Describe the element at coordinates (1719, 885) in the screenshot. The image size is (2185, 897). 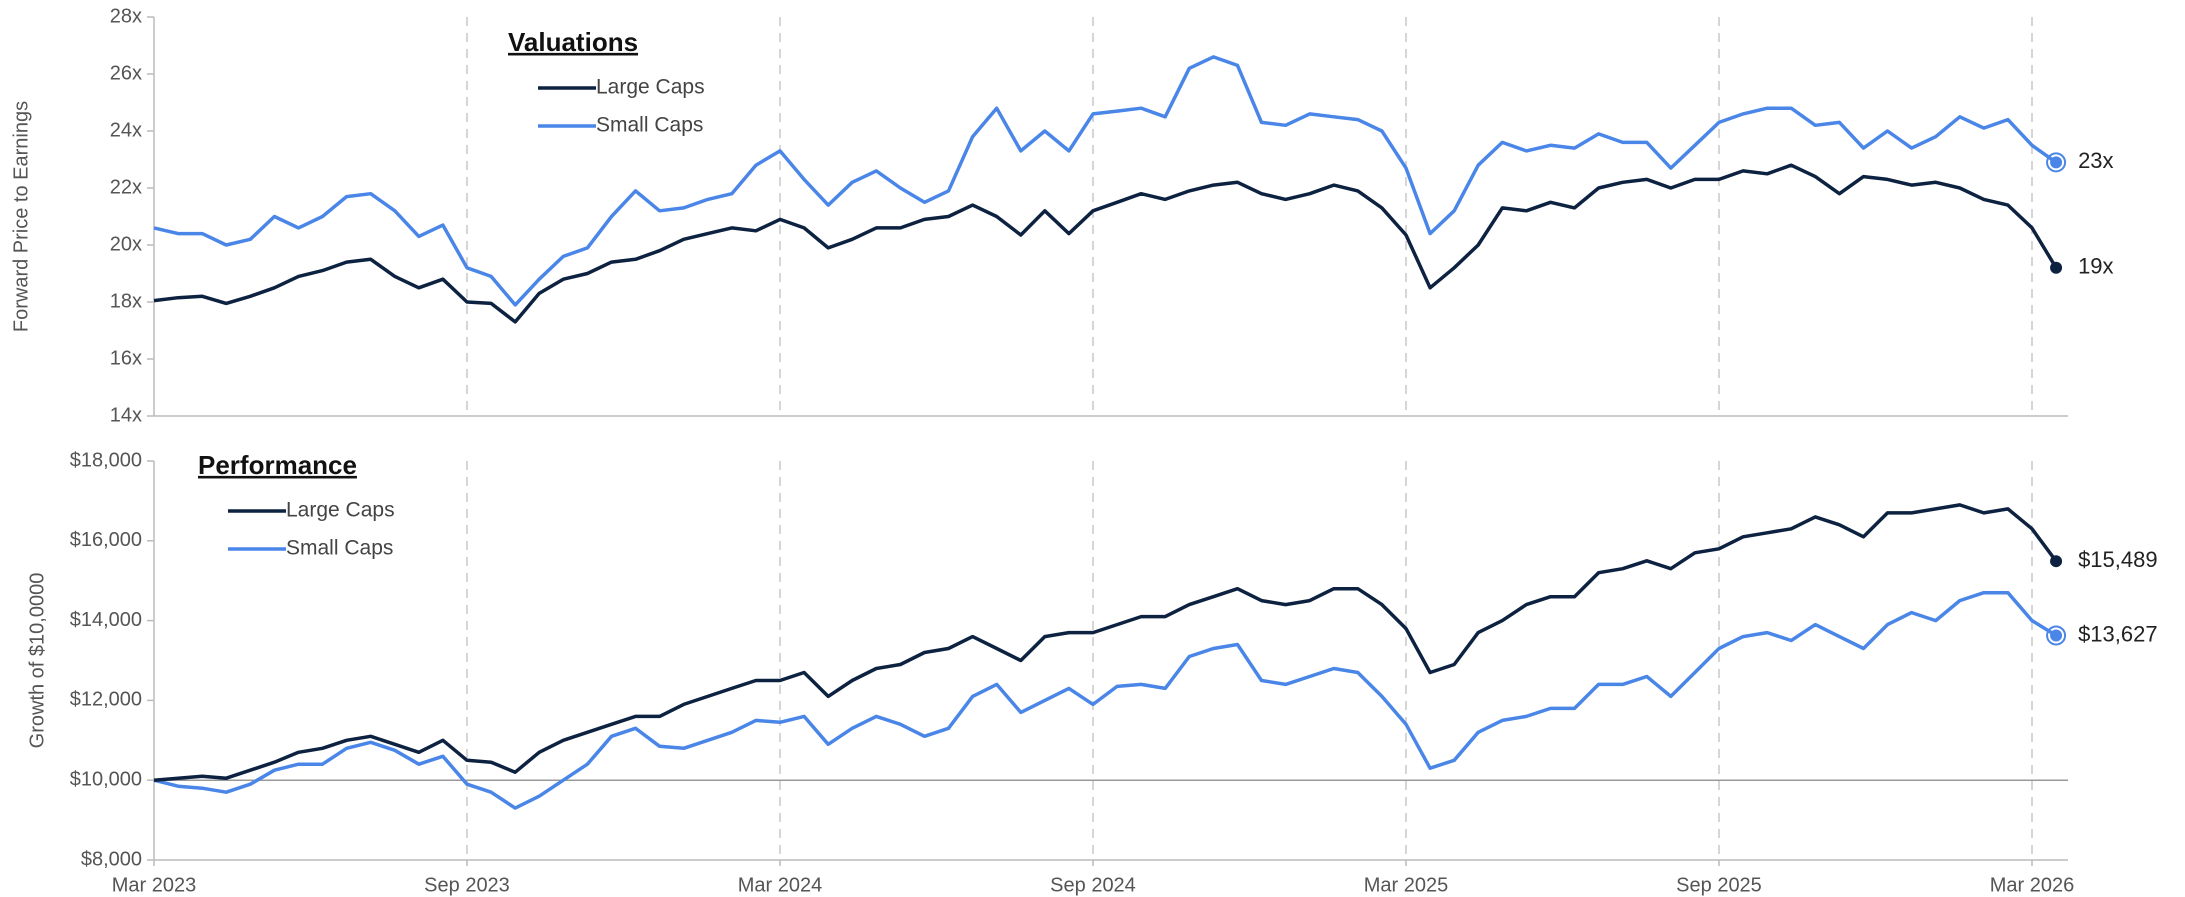
I see `x-tick-label: Sep 2025` at that location.